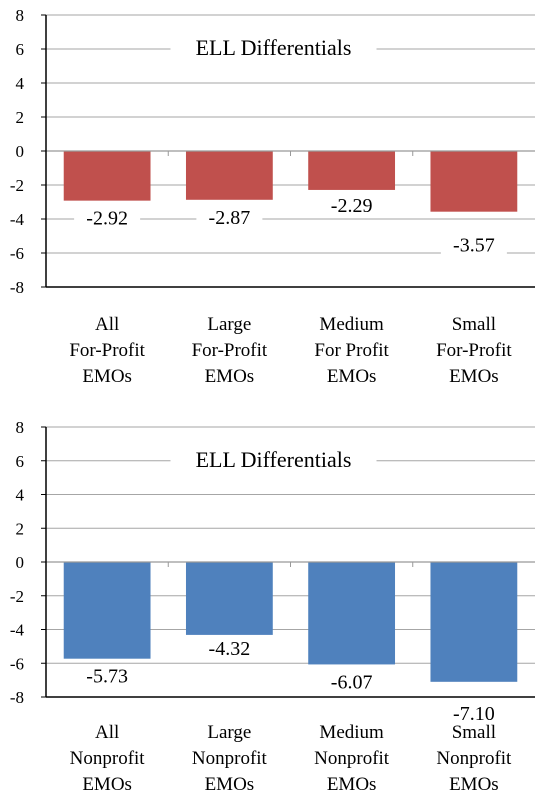  I want to click on data-label: -2.29, so click(352, 206).